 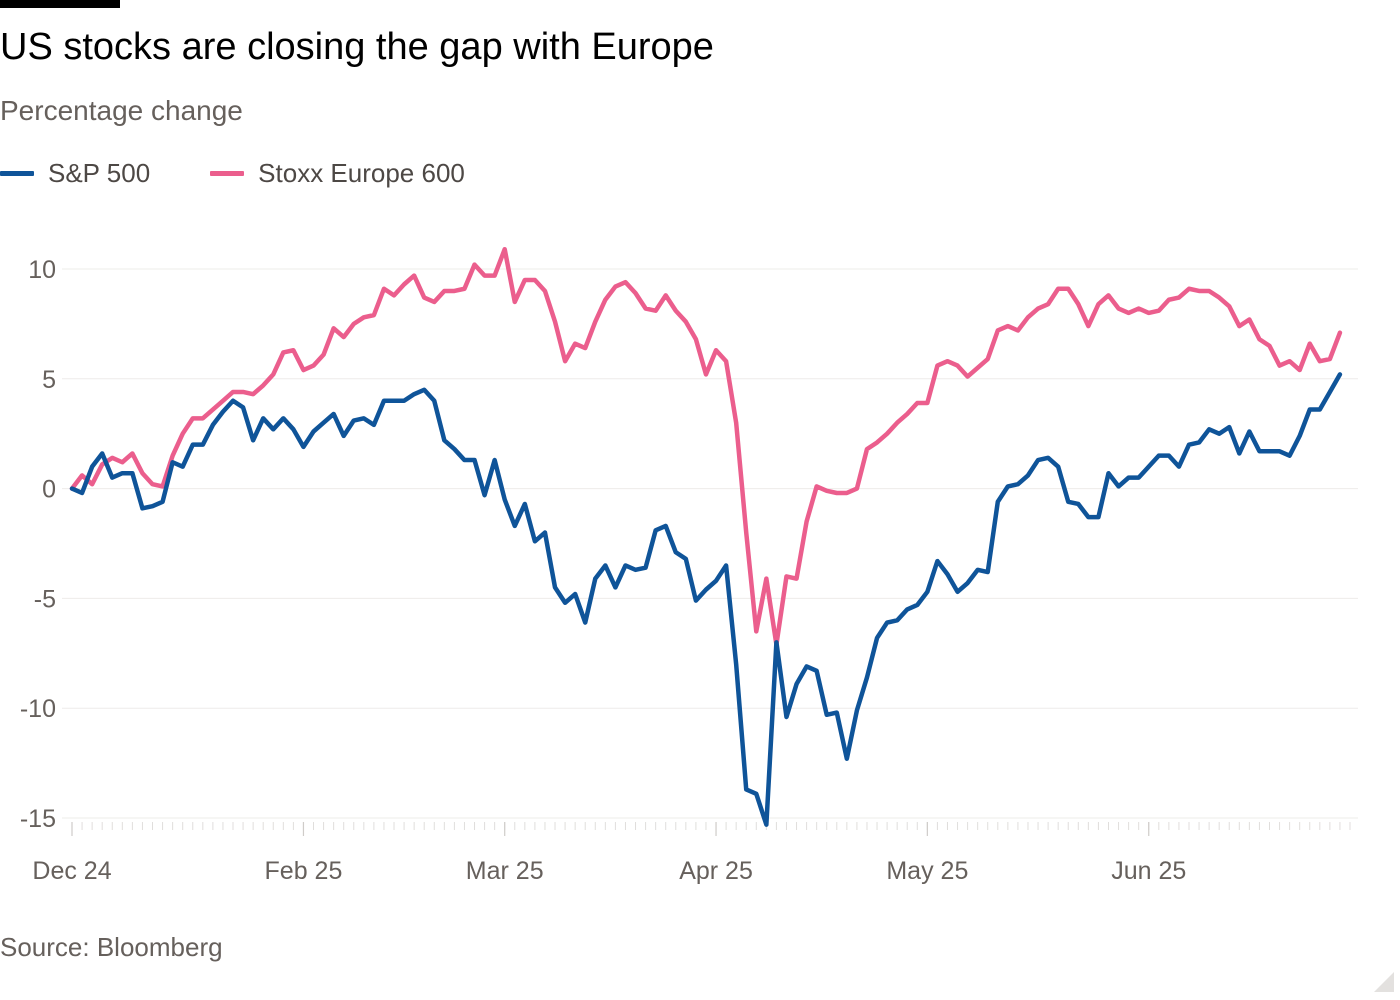 I want to click on legend: S&P 500 Stoxx Europe 600, so click(x=262, y=173).